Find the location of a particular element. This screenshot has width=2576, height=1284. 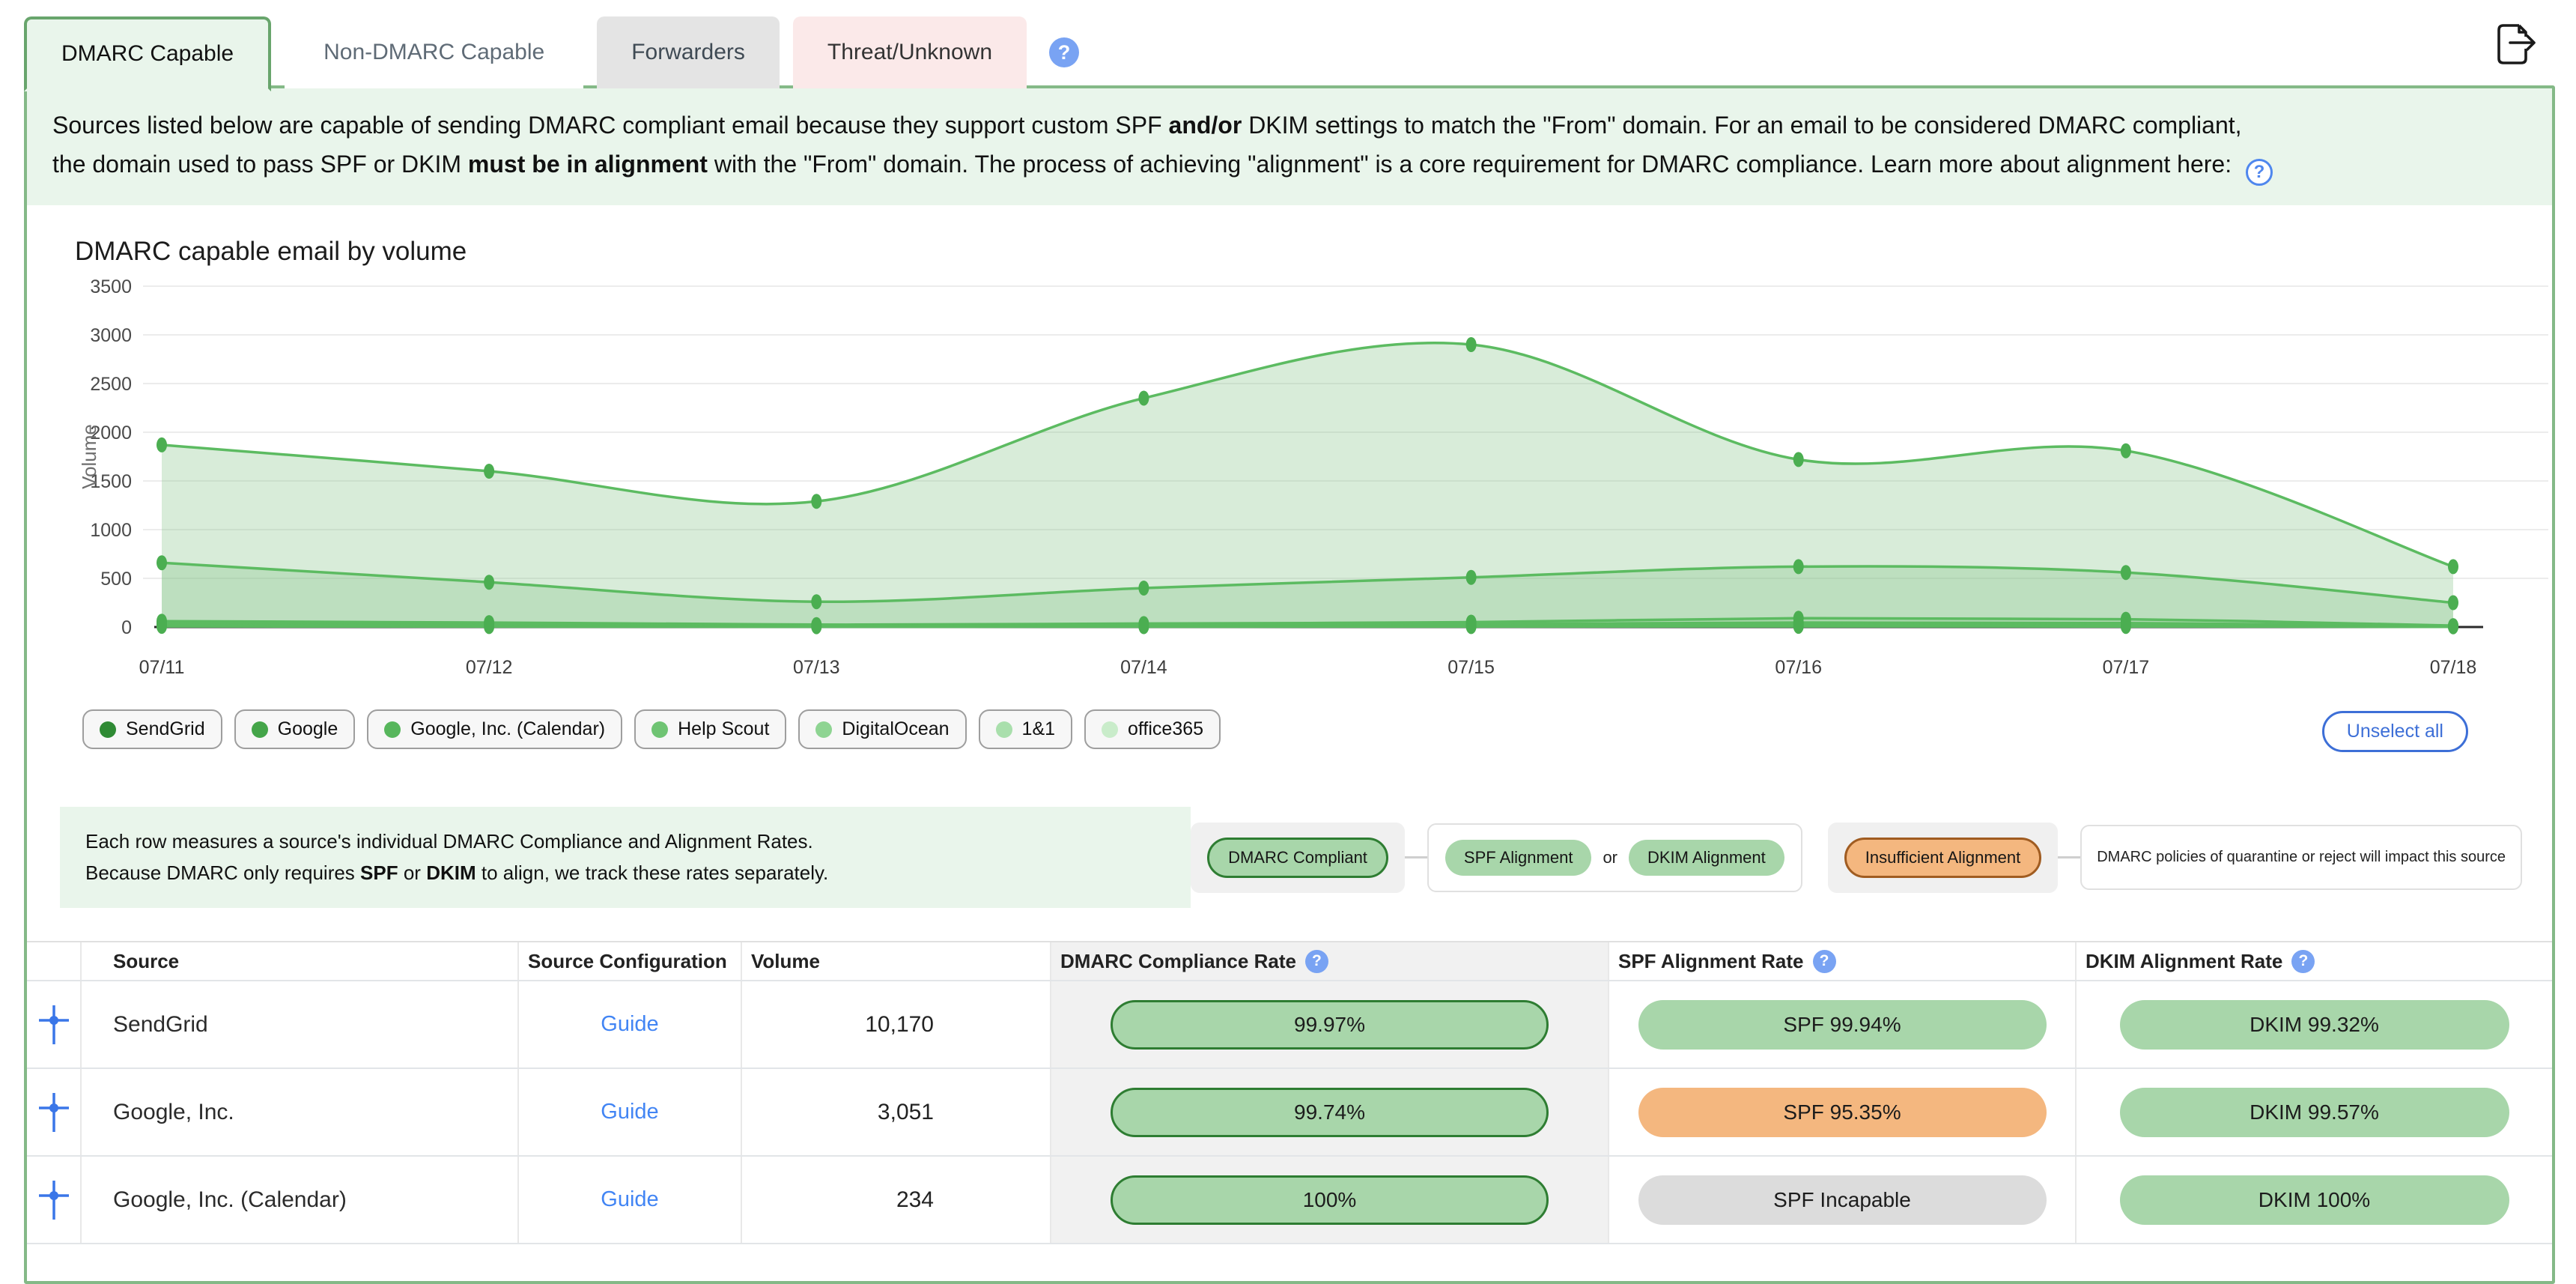

dmarc-compliance-help-icon: ? is located at coordinates (1316, 961).